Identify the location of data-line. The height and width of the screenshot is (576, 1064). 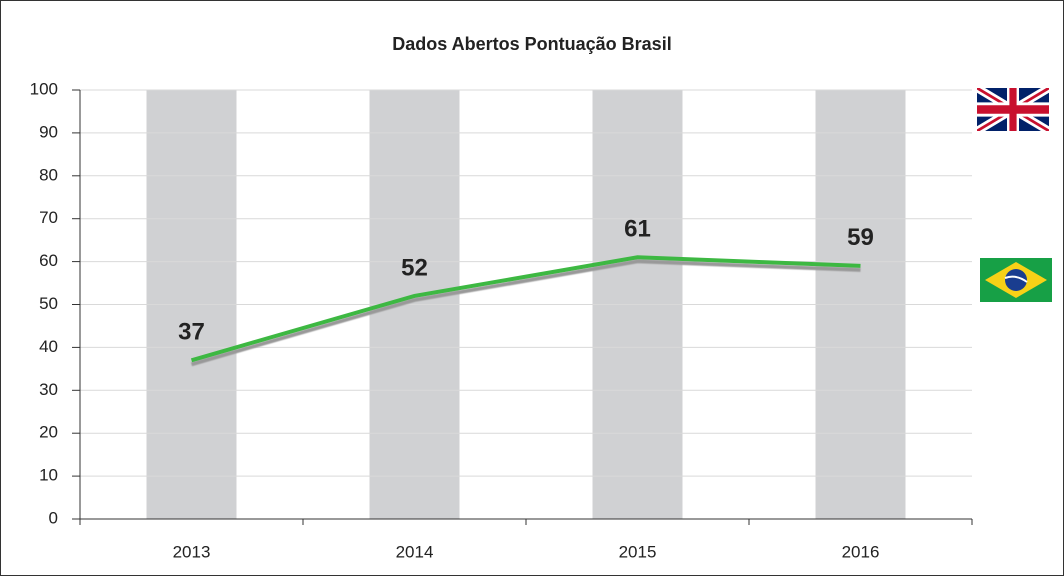
(525, 309).